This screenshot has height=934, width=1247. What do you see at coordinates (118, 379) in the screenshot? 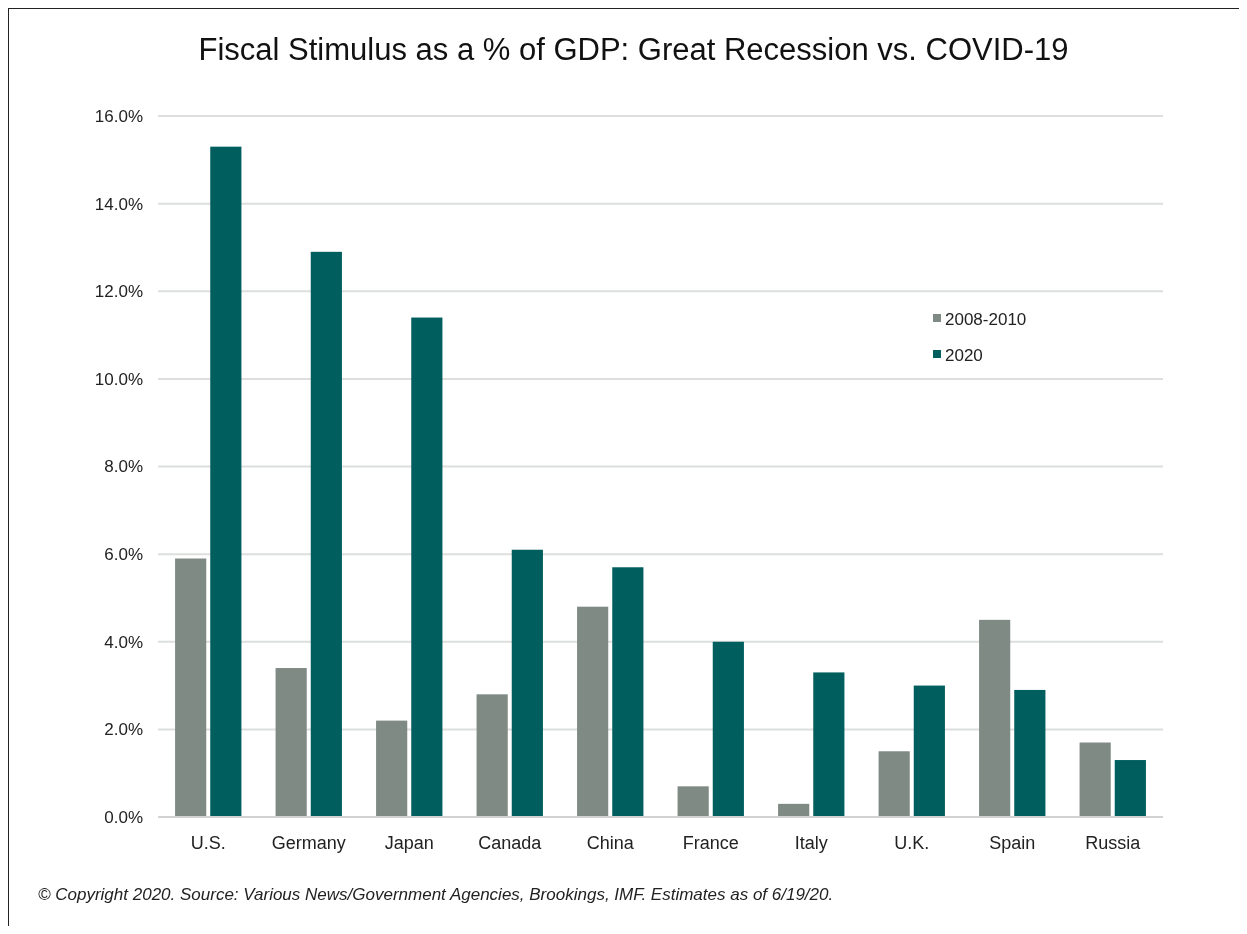
I see `y-tick-label: 10.0%` at bounding box center [118, 379].